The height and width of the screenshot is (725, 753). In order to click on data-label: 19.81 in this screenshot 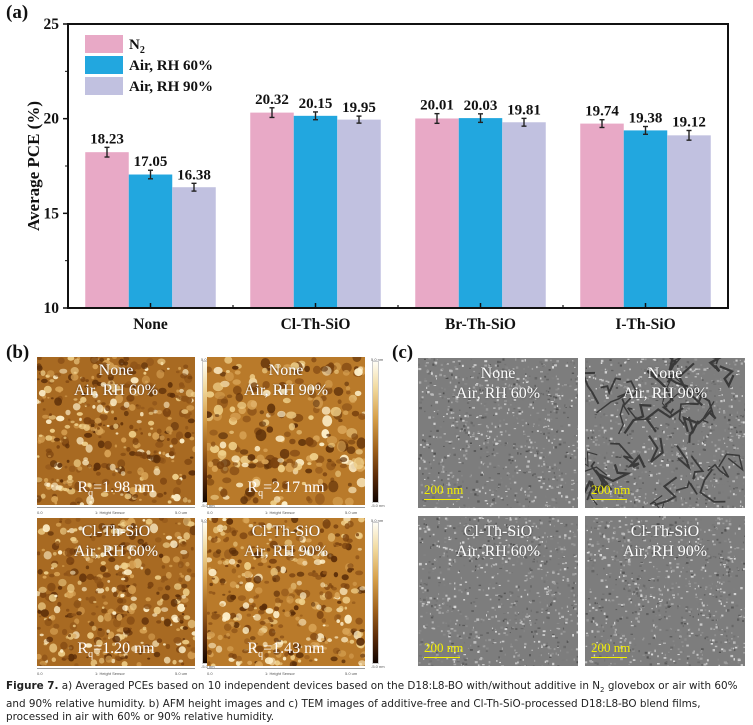, I will do `click(524, 110)`.